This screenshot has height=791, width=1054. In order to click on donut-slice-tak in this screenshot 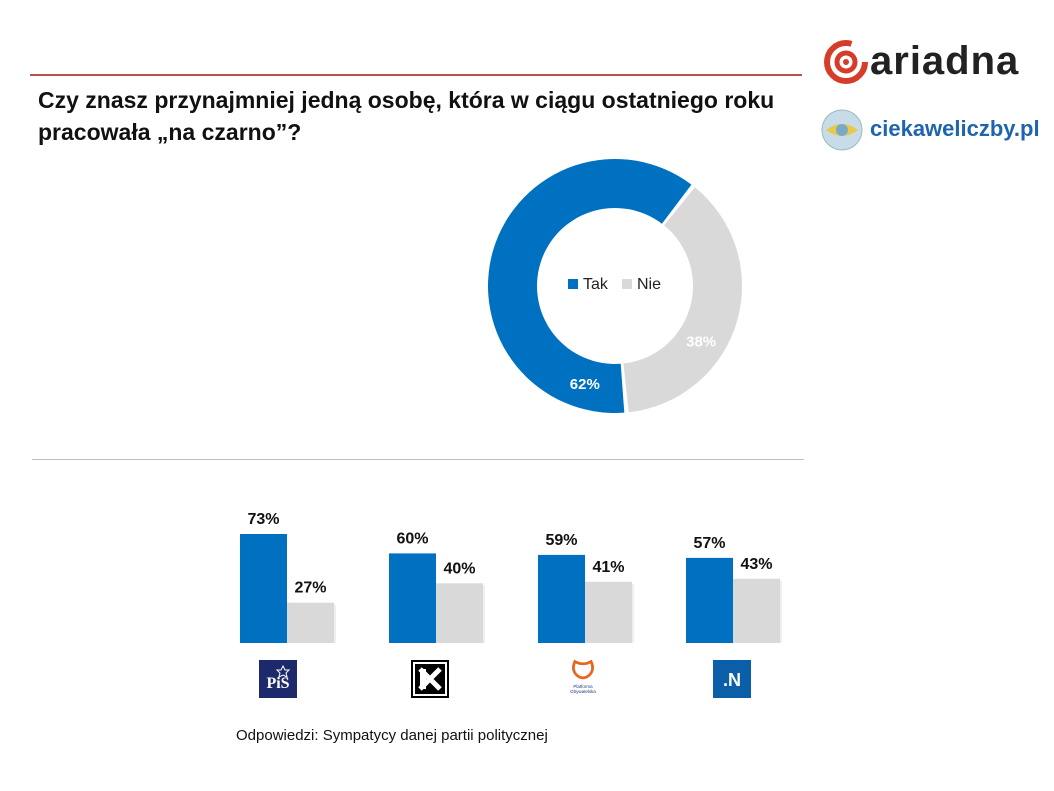, I will do `click(589, 286)`.